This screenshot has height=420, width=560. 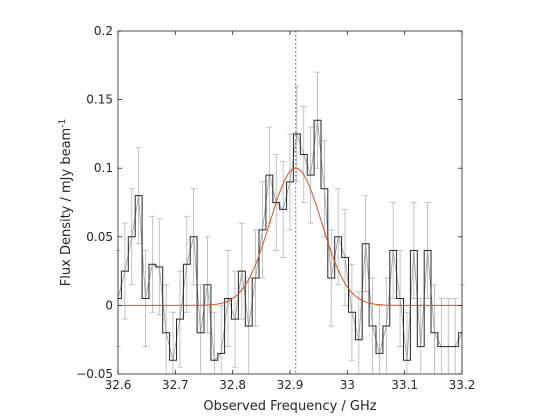 I want to click on y-tick-label: 0.2, so click(x=103, y=31).